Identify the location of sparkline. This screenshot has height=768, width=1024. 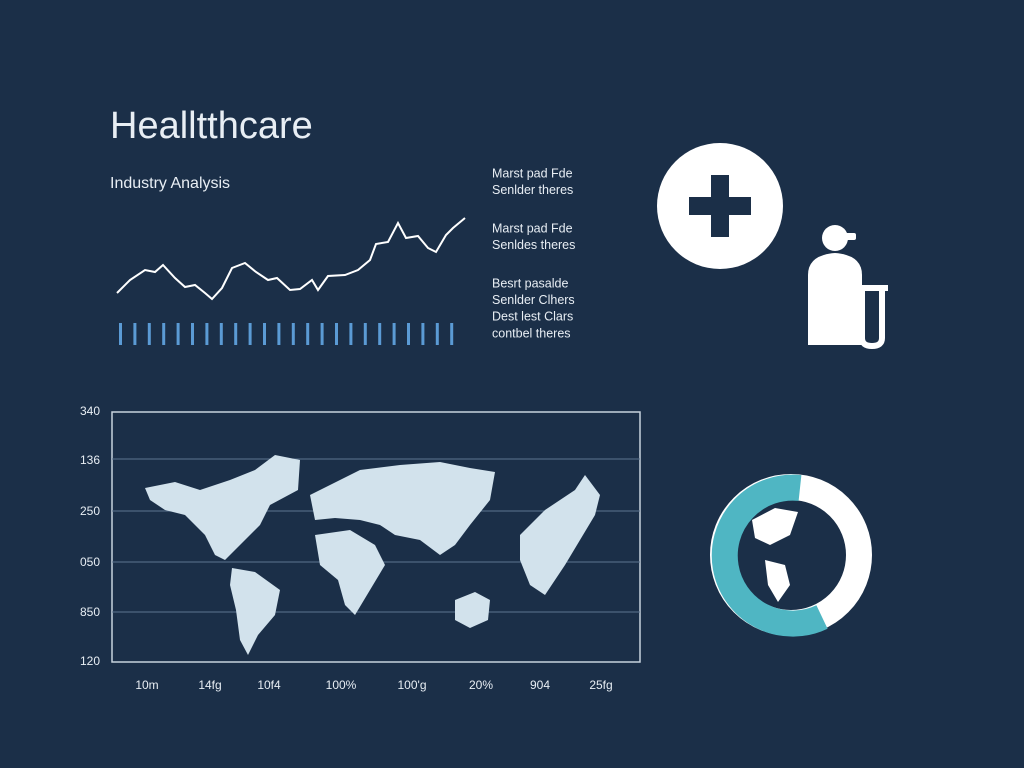
(291, 259).